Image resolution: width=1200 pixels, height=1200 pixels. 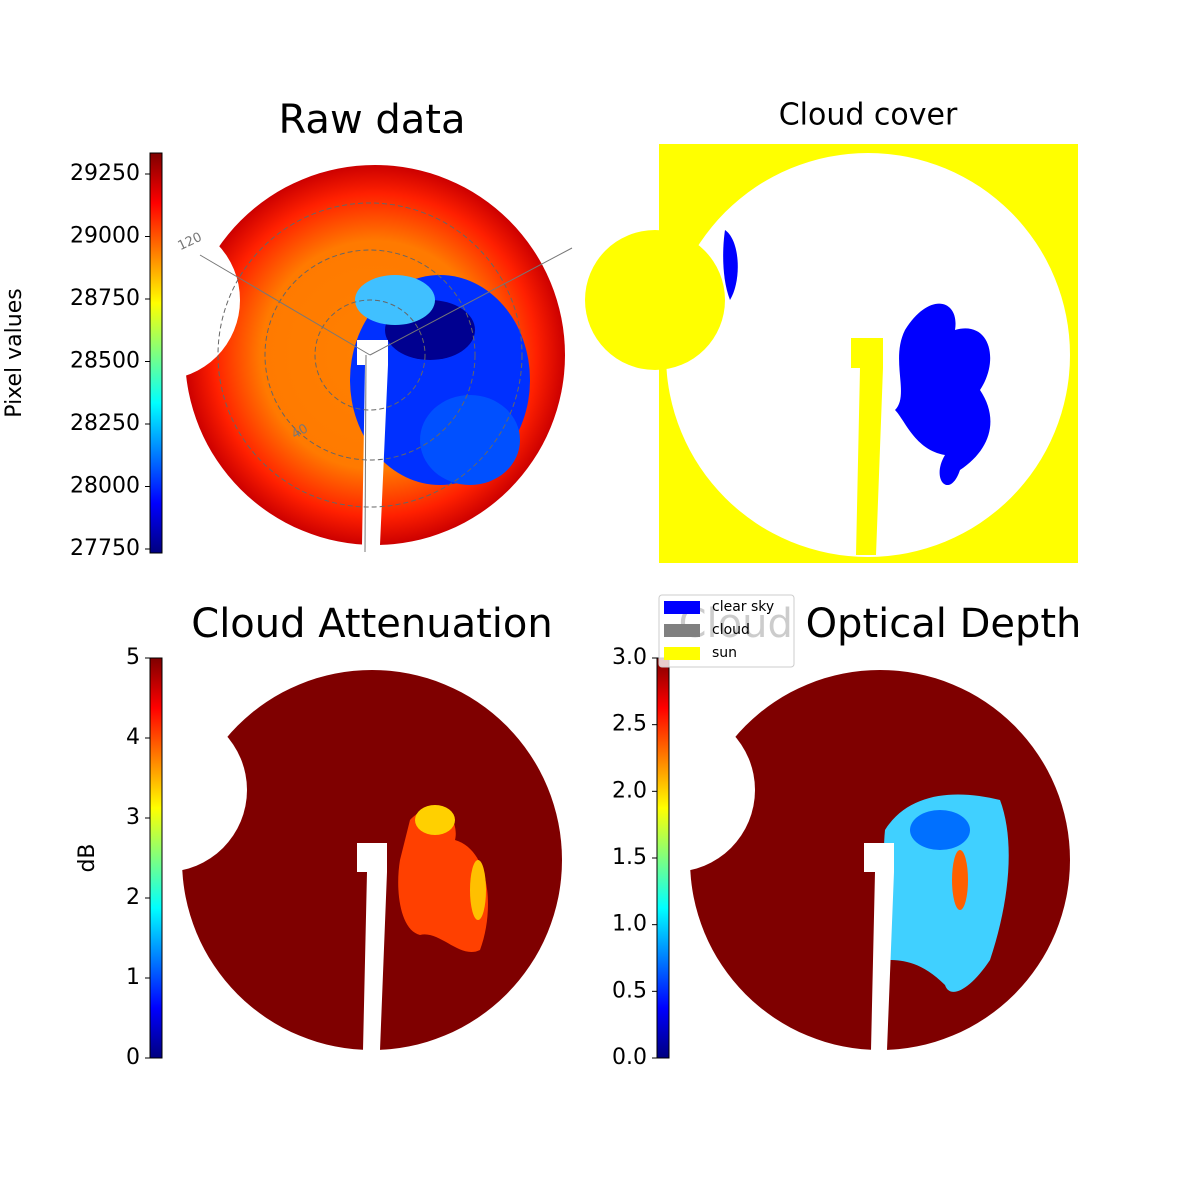 I want to click on attenuation-image, so click(x=322, y=860).